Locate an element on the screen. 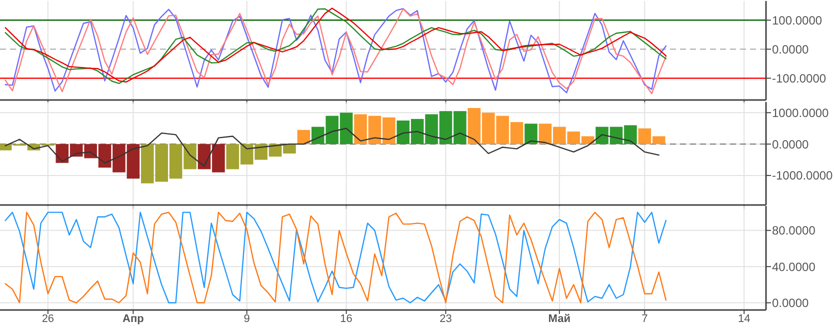  y-tick-label: -1000.0000 is located at coordinates (803, 175).